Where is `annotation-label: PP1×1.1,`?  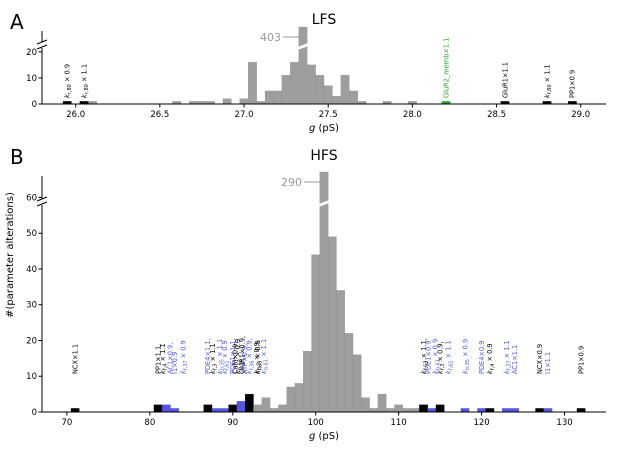
annotation-label: PP1×1.1, is located at coordinates (158, 359).